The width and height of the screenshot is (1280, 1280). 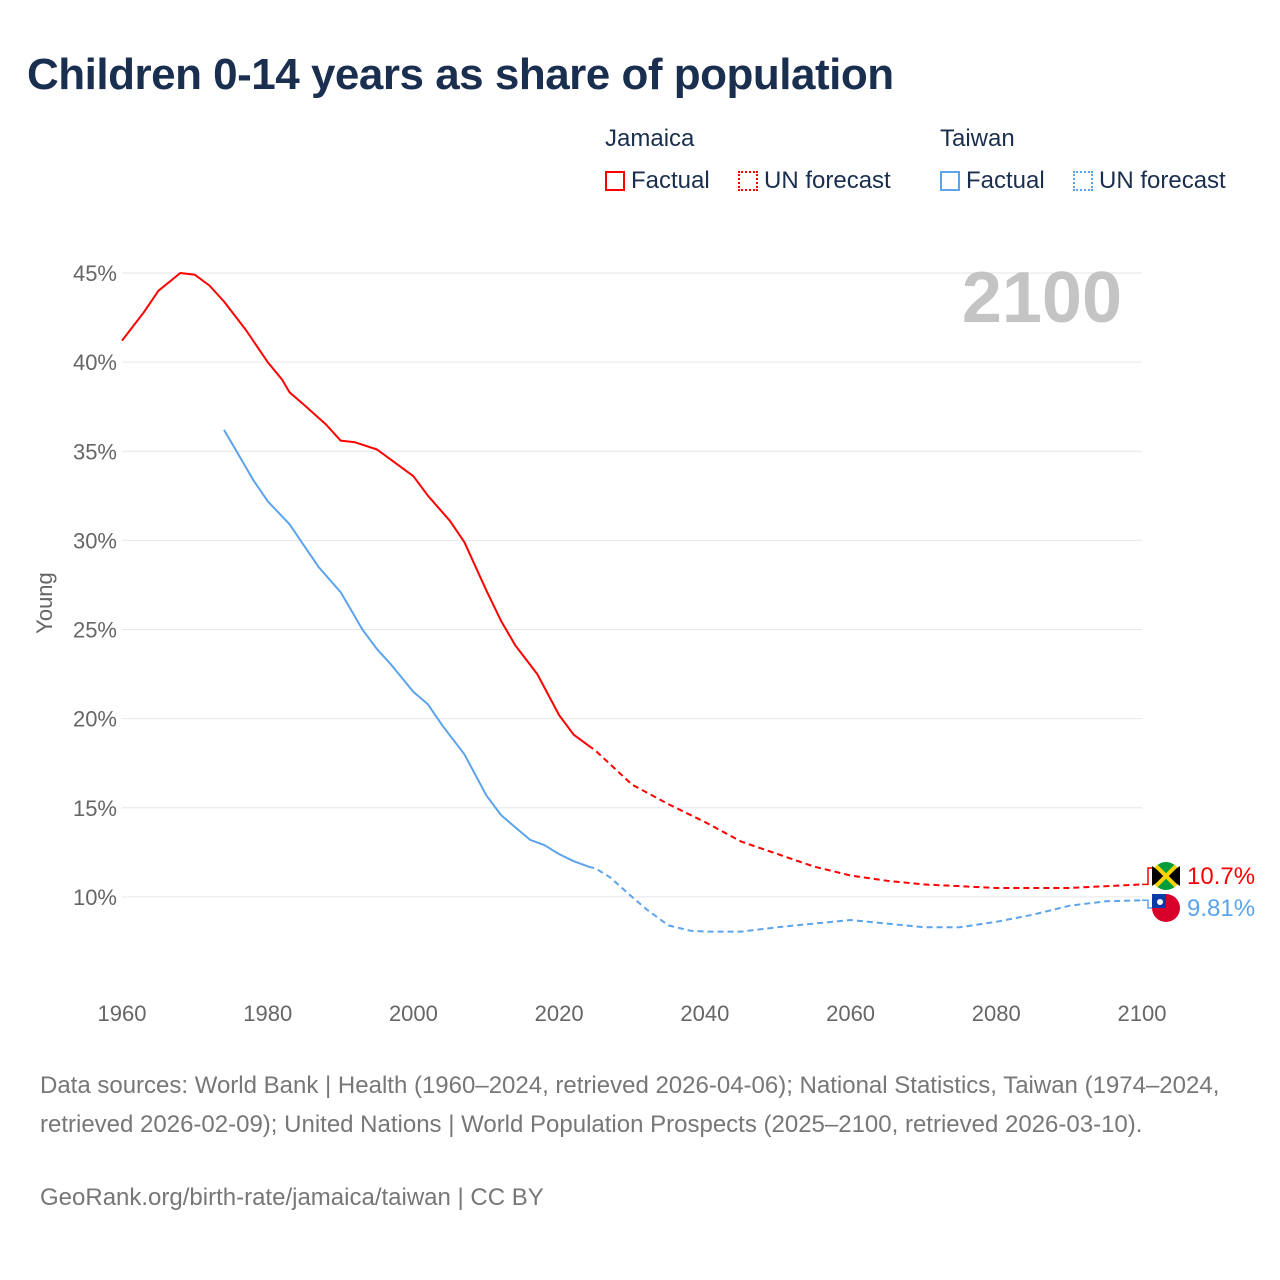 I want to click on taiwan-flag-sun, so click(x=1160, y=902).